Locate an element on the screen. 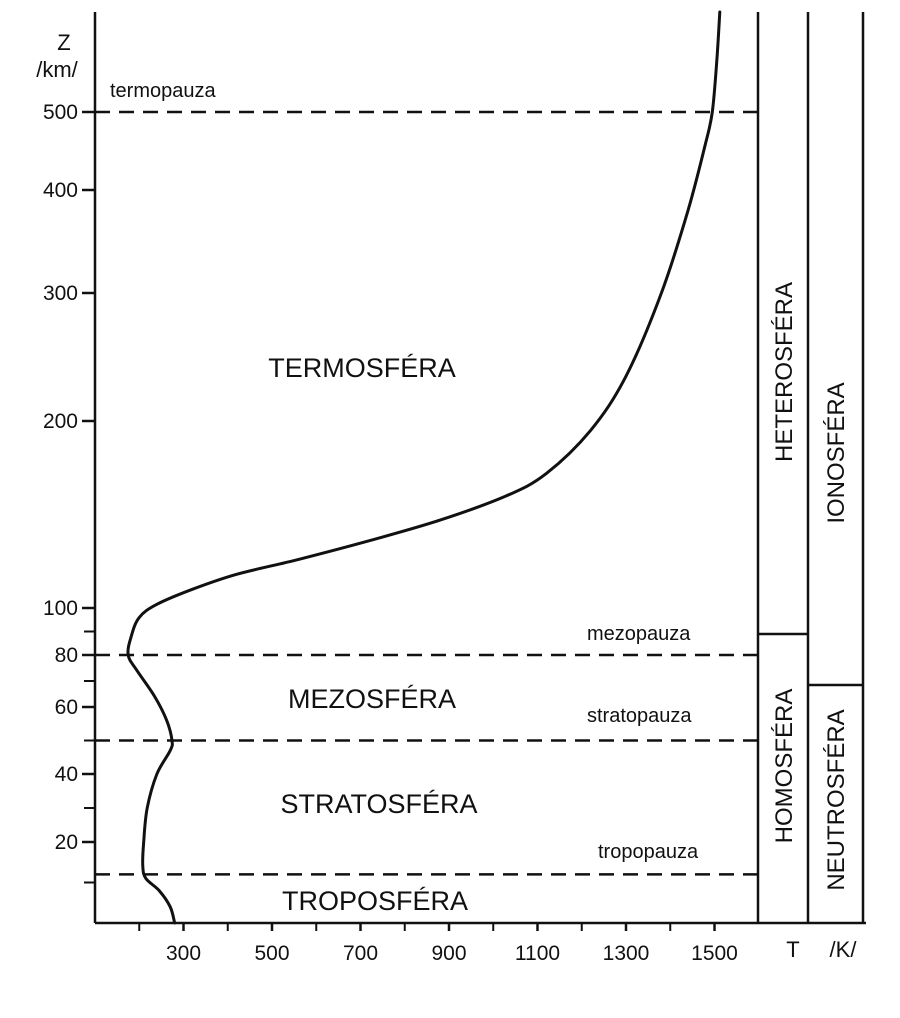  y-tick-label: 100 is located at coordinates (60, 608).